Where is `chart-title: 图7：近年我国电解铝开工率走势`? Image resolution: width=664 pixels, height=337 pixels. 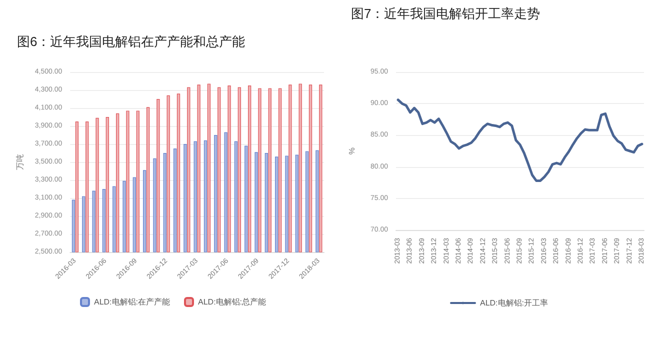
chart-title: 图7：近年我国电解铝开工率走势 is located at coordinates (445, 13).